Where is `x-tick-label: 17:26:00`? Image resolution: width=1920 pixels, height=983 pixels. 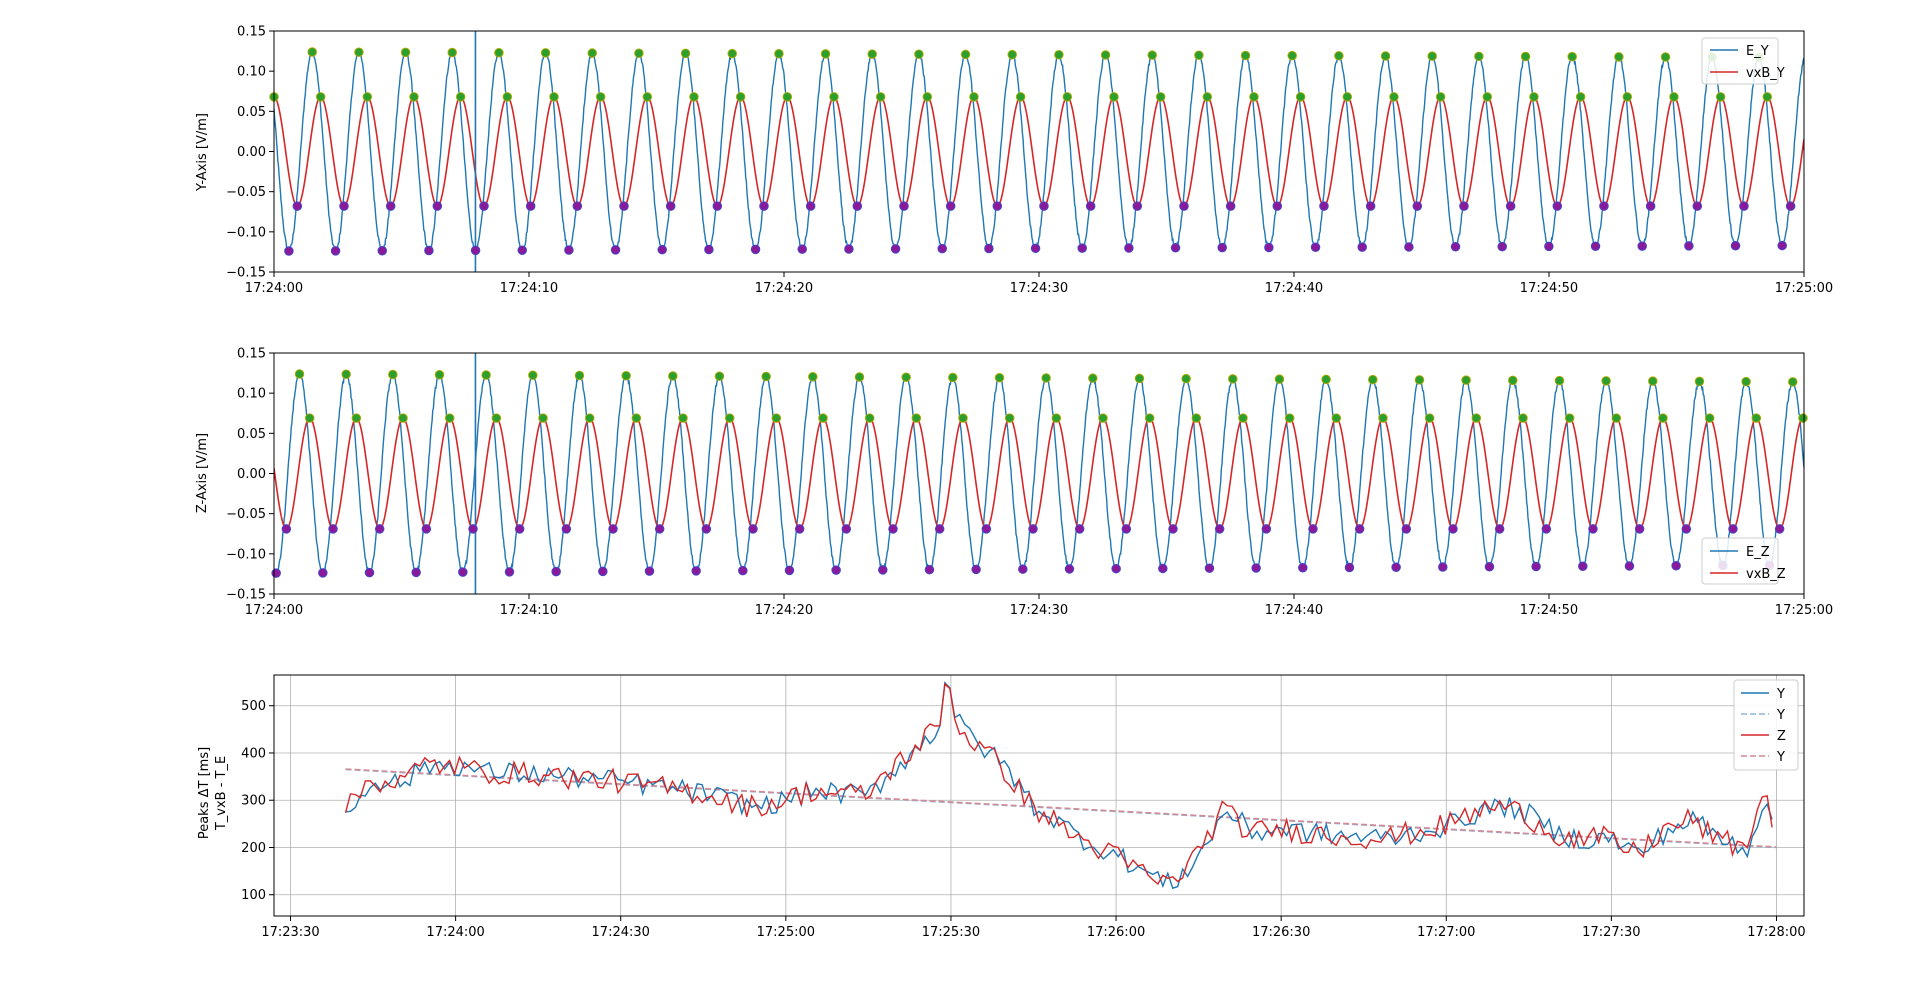
x-tick-label: 17:26:00 is located at coordinates (1116, 932).